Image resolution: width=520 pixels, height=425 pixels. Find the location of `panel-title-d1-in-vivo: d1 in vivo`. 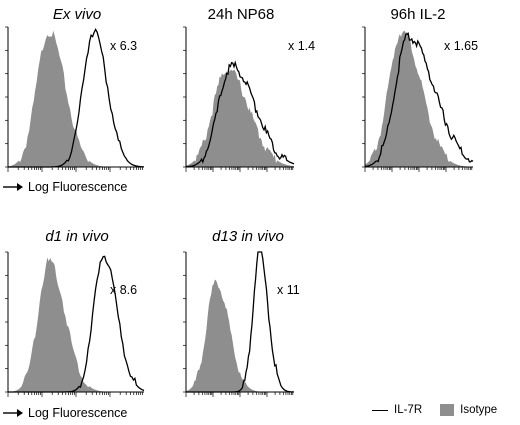

panel-title-d1-in-vivo: d1 in vivo is located at coordinates (77, 236).